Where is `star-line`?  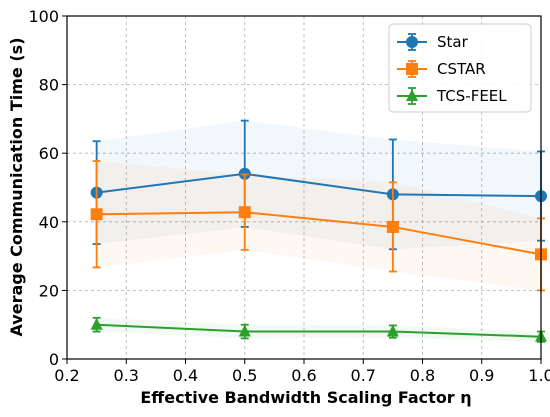
star-line is located at coordinates (319, 185).